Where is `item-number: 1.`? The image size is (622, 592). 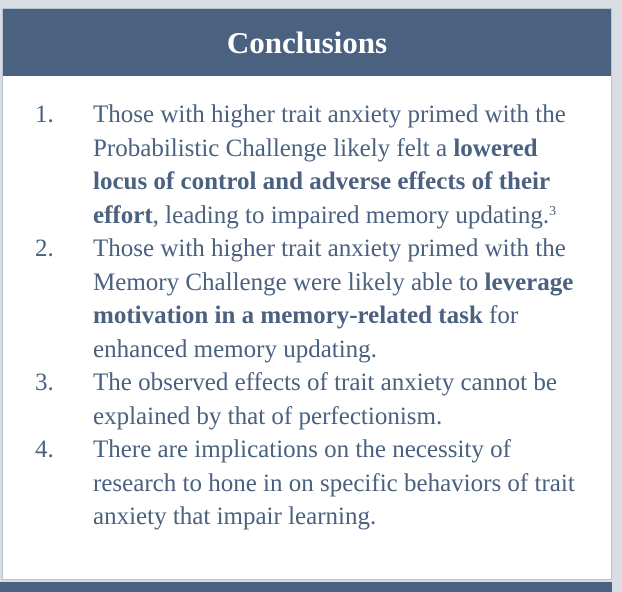
item-number: 1. is located at coordinates (44, 114).